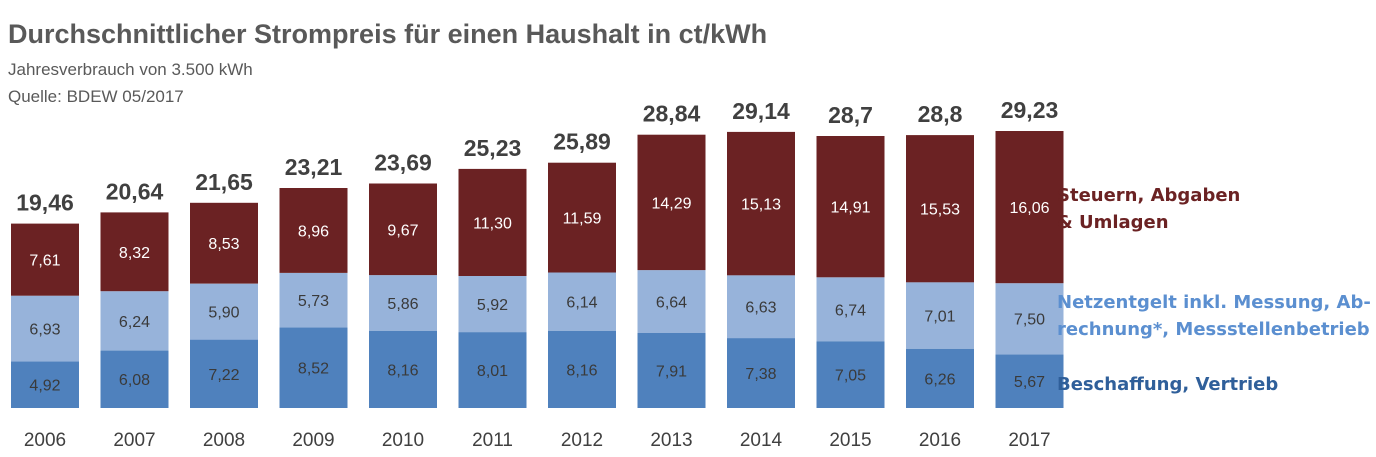 This screenshot has height=457, width=1376. I want to click on bar-segment-steuern-2014, so click(761, 203).